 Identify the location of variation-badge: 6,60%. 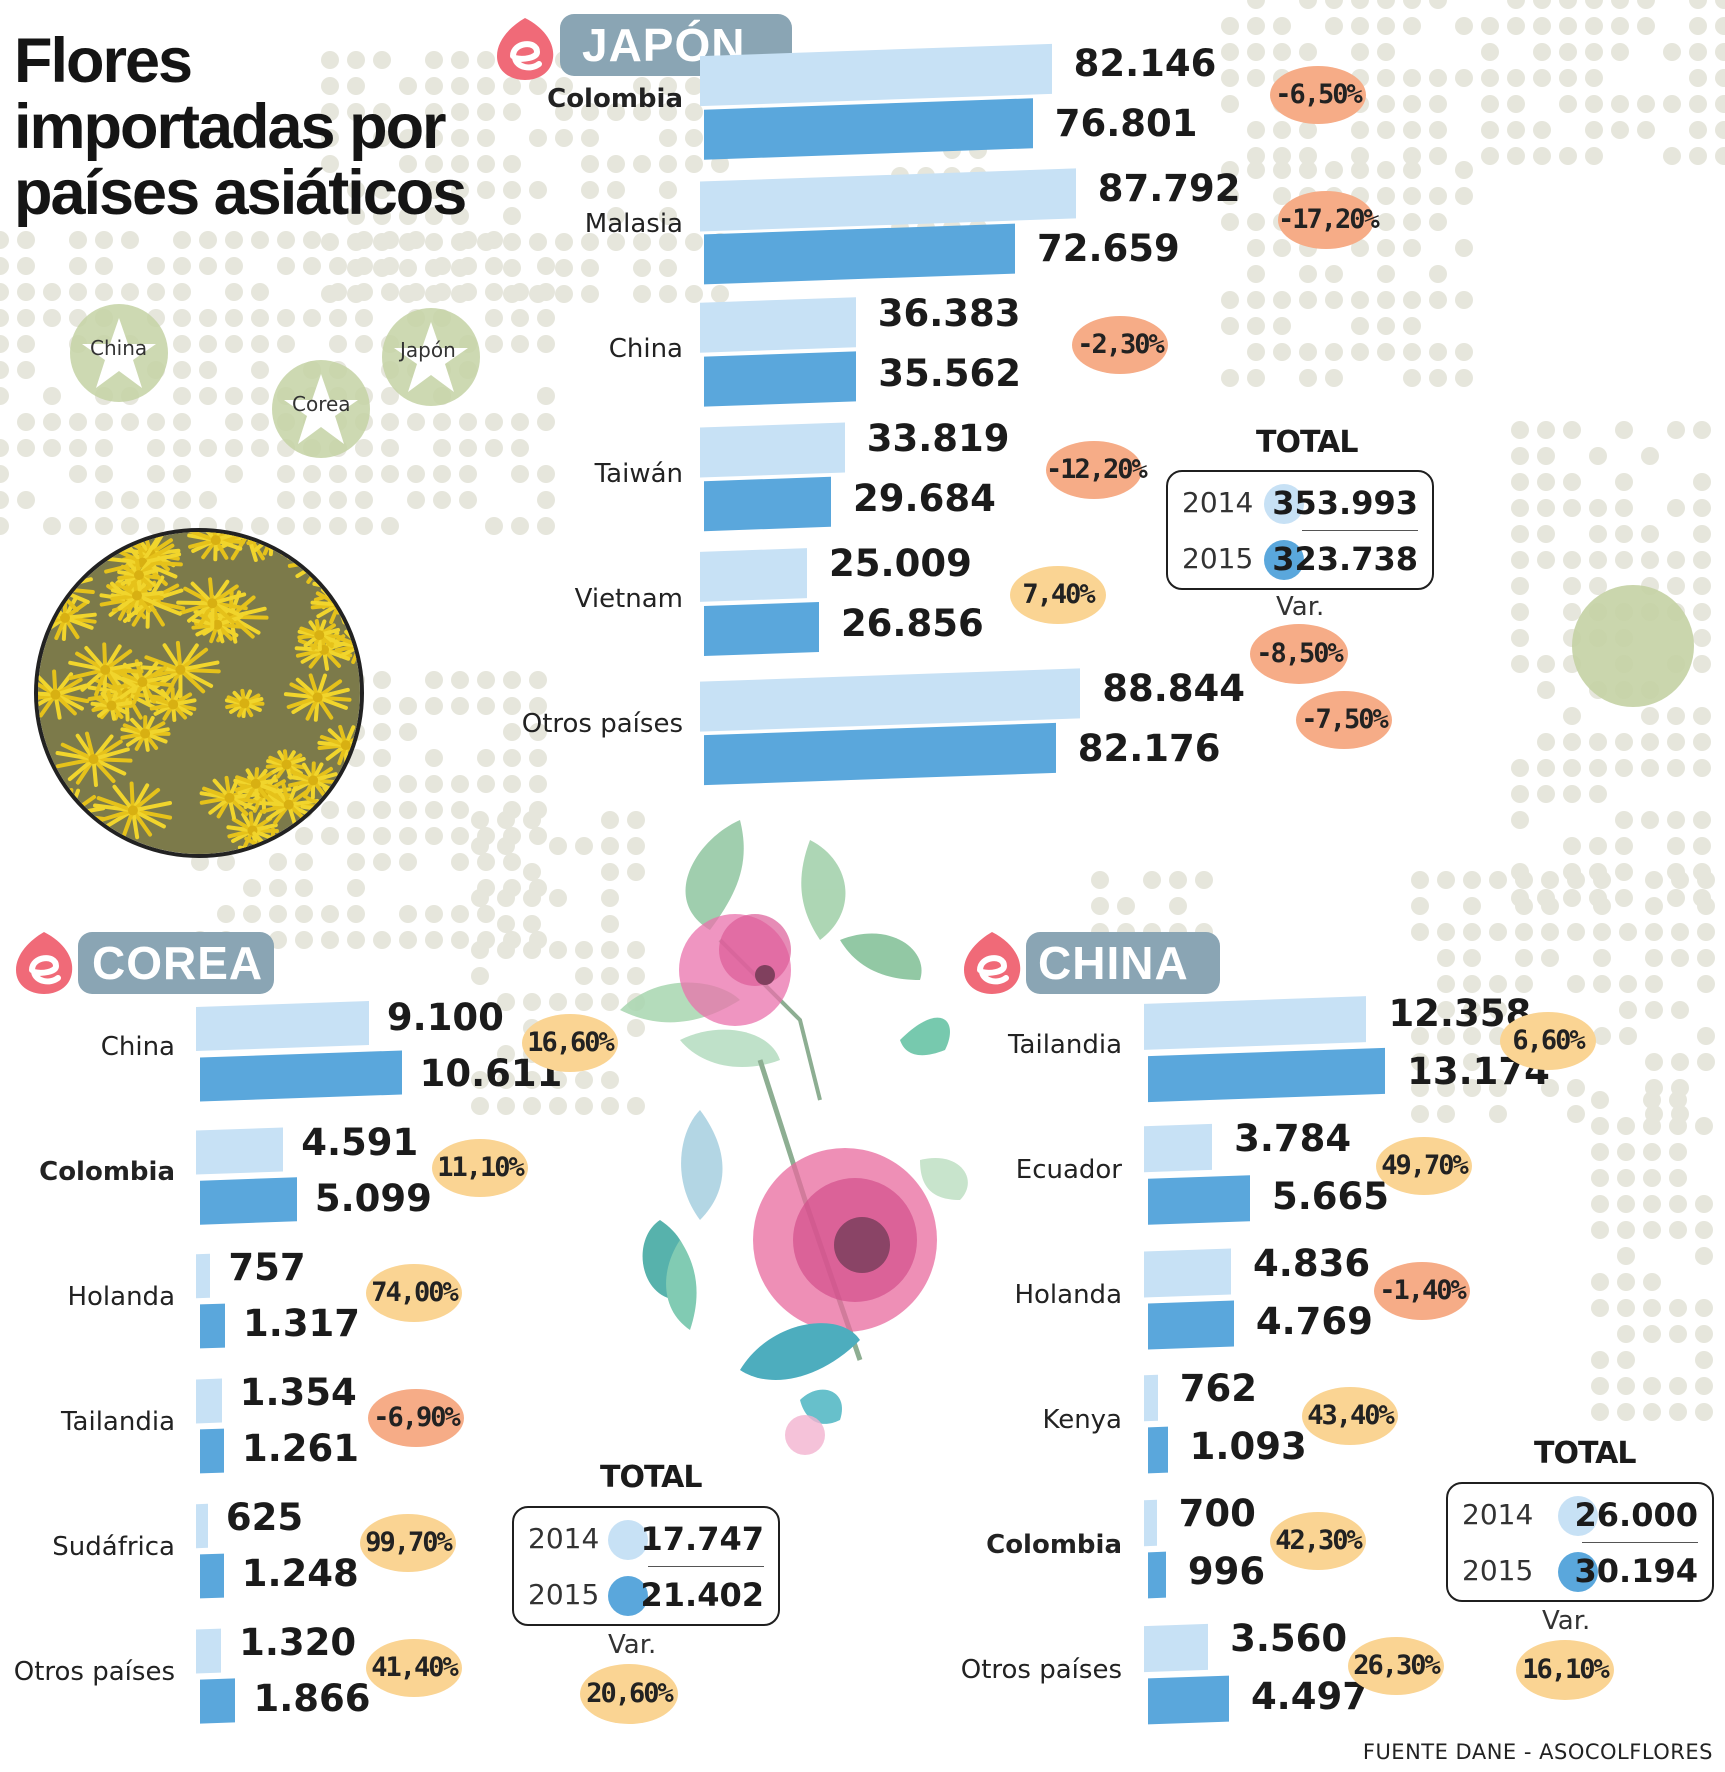
(1548, 1041).